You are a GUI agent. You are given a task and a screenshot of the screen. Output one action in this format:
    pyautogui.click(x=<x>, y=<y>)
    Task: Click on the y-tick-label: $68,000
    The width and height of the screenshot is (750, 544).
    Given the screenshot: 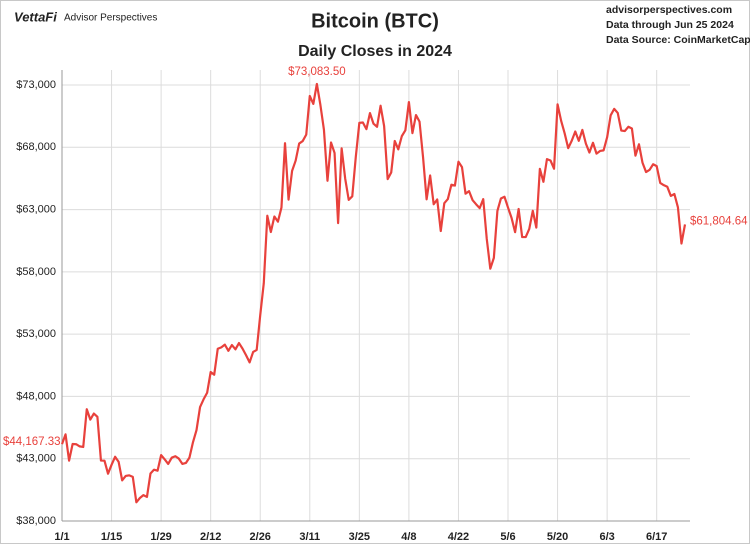 What is the action you would take?
    pyautogui.click(x=36, y=147)
    